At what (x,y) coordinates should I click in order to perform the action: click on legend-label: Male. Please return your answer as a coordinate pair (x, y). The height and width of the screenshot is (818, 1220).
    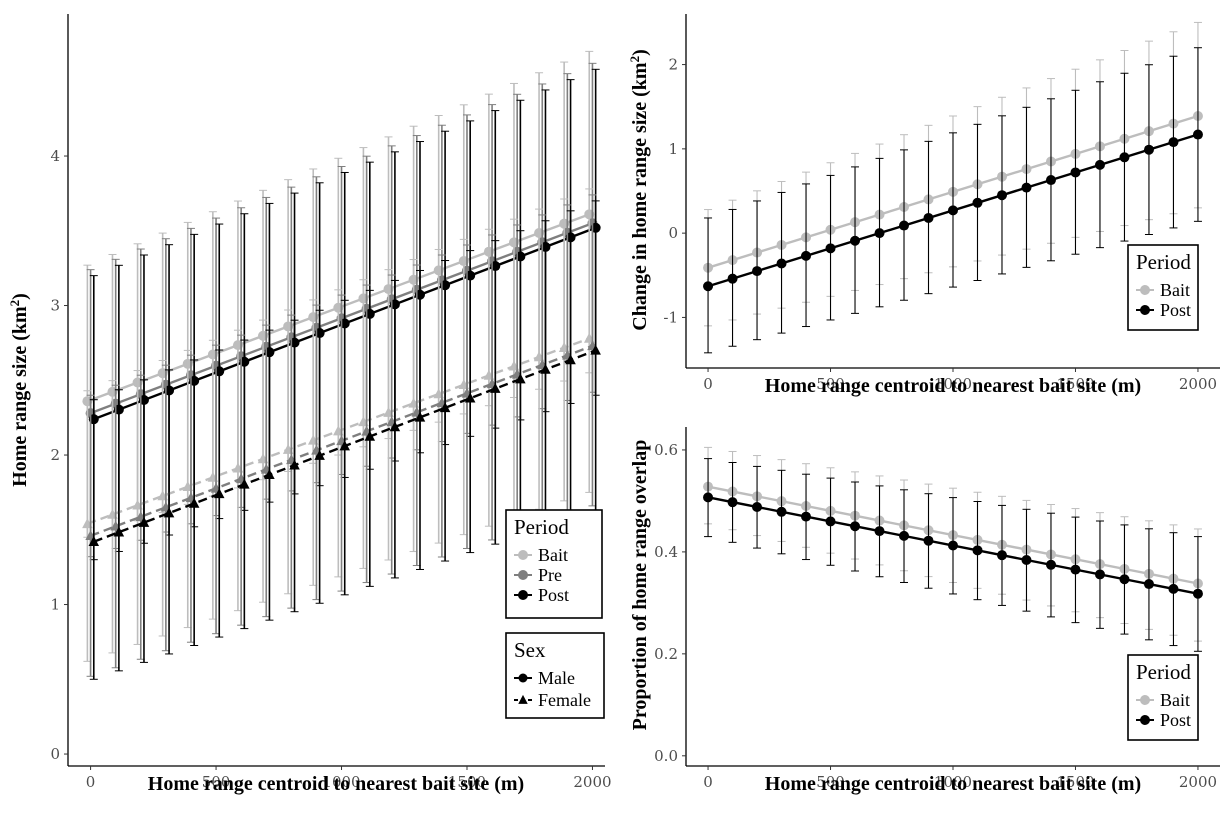
    Looking at the image, I should click on (556, 678).